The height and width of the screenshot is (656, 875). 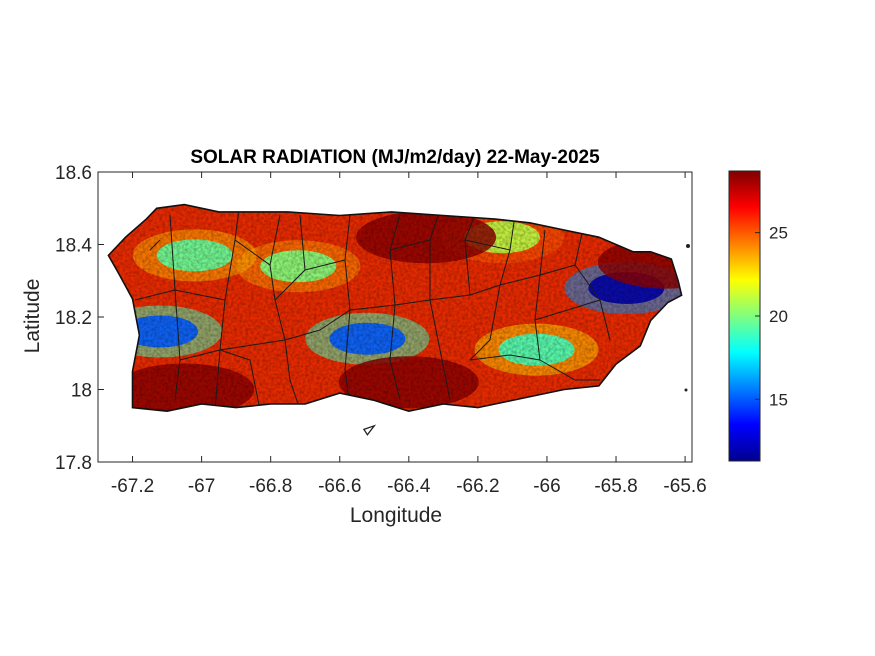 What do you see at coordinates (201, 486) in the screenshot?
I see `x-tick-label: -67` at bounding box center [201, 486].